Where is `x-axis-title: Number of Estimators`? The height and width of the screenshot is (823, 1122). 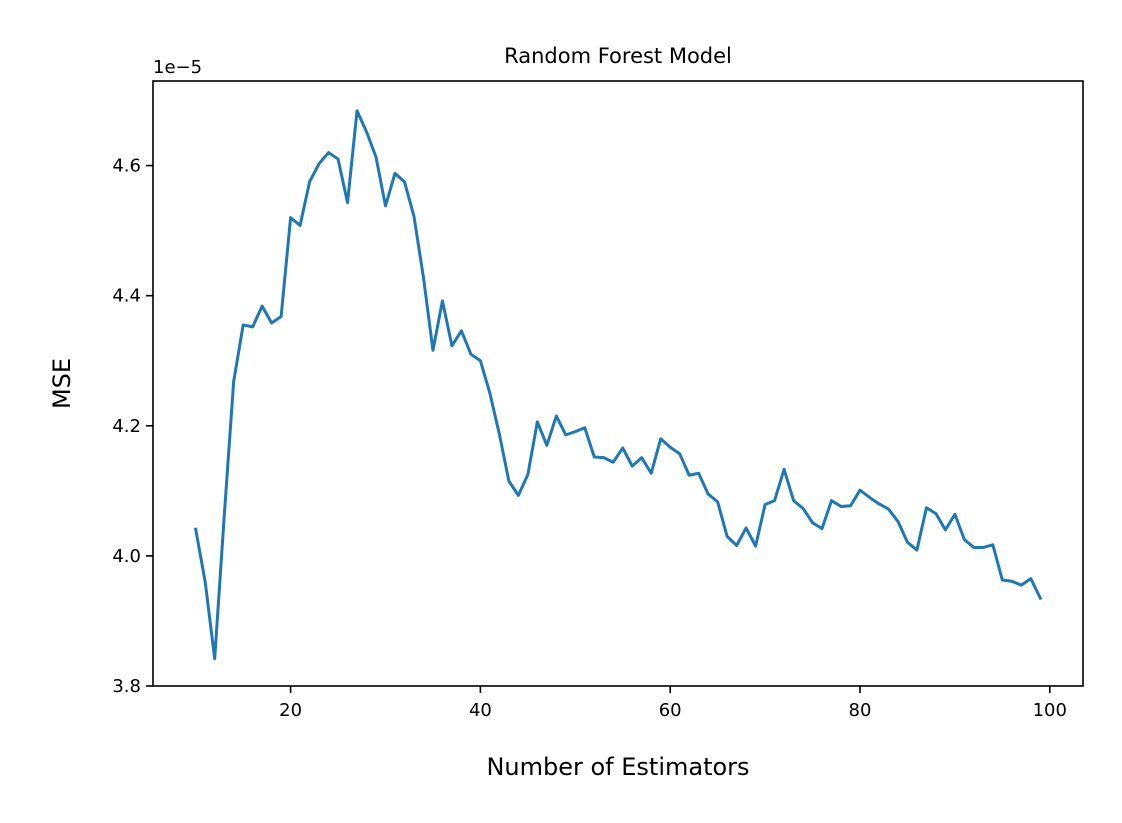 x-axis-title: Number of Estimators is located at coordinates (617, 767).